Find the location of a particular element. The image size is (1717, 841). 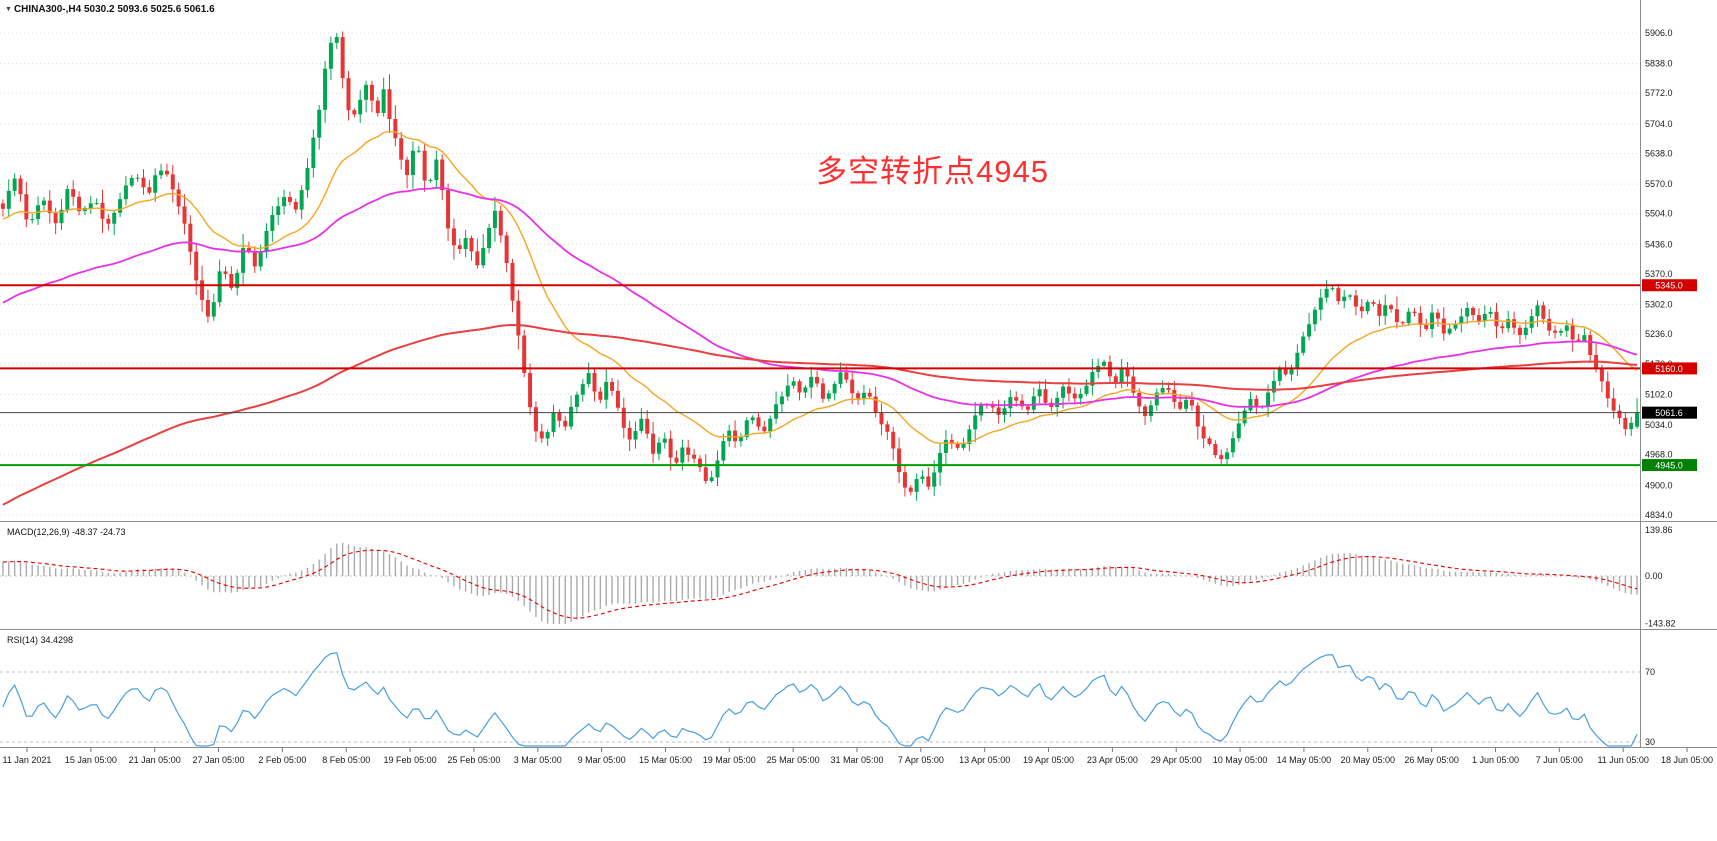

time-axis-label: 25 Feb 05:00 is located at coordinates (473, 760).